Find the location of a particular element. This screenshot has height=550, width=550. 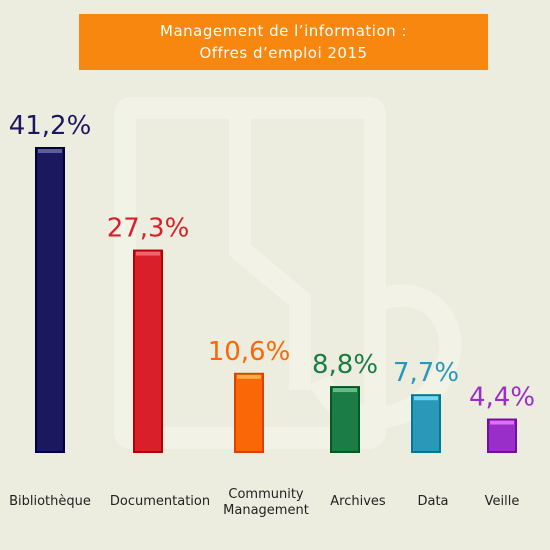

value-label-6: 4,4% is located at coordinates (502, 398).